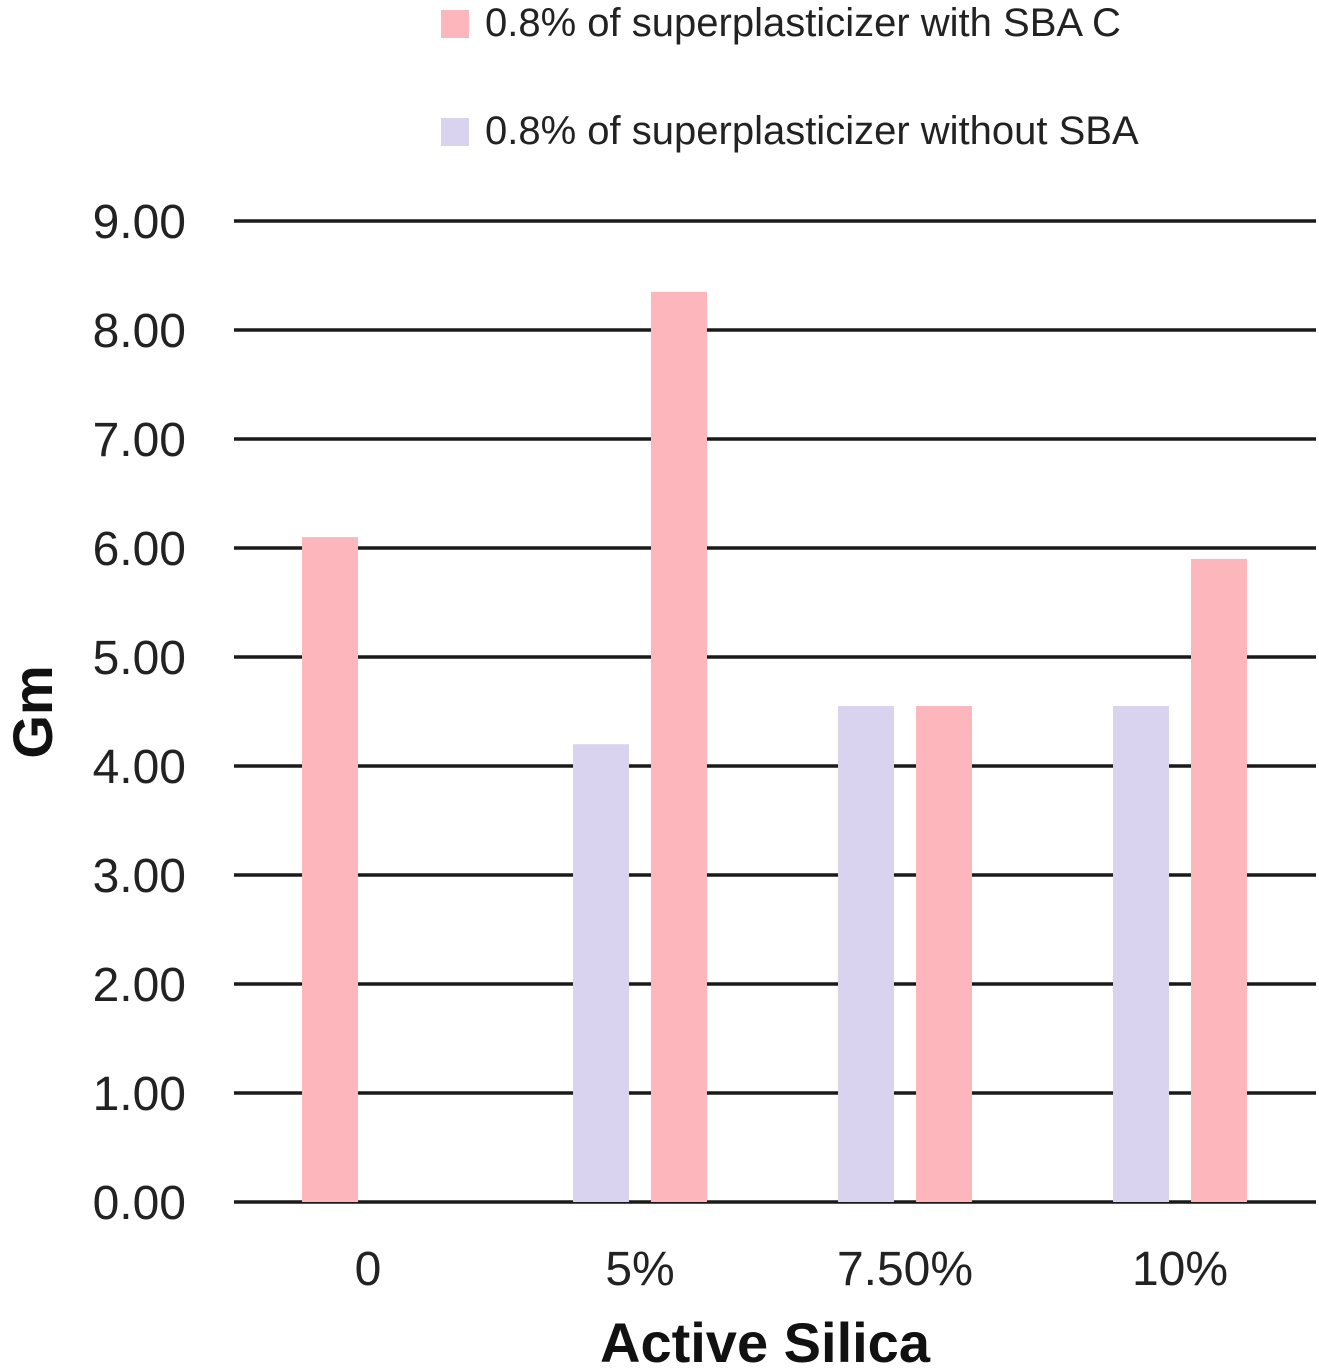 This screenshot has width=1319, height=1370. What do you see at coordinates (905, 1269) in the screenshot?
I see `x-tick-label: 7.50%` at bounding box center [905, 1269].